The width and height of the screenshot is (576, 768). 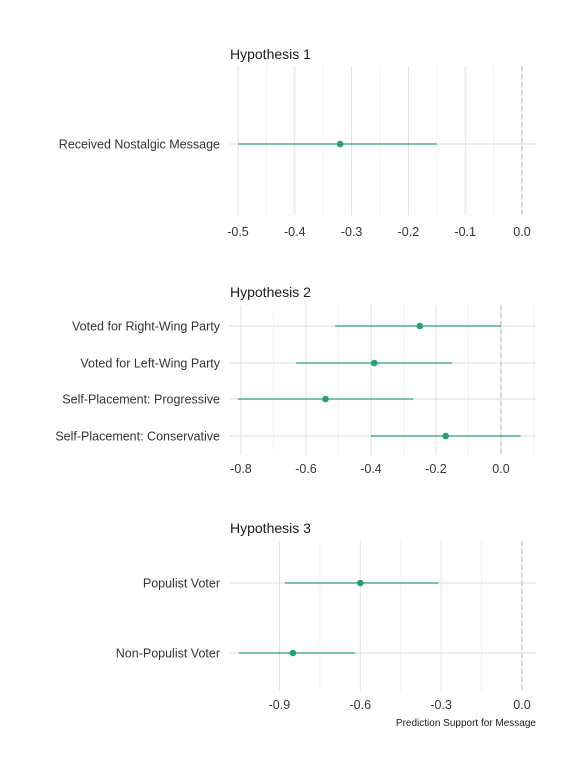 What do you see at coordinates (270, 528) in the screenshot?
I see `panel-title: Hypothesis 3` at bounding box center [270, 528].